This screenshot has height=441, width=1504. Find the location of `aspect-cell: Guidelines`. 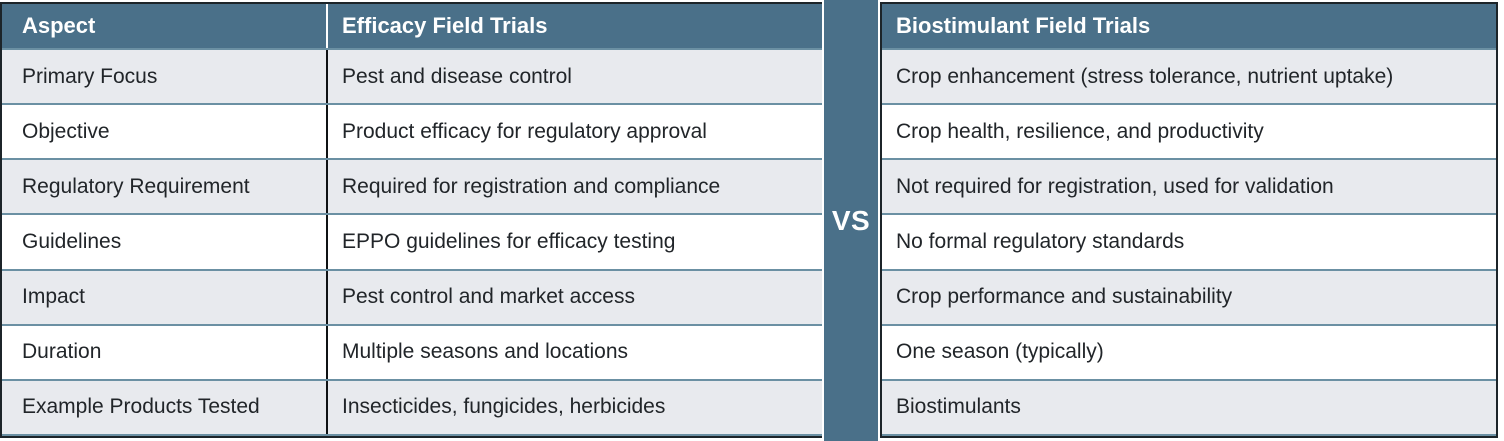

aspect-cell: Guidelines is located at coordinates (72, 241).